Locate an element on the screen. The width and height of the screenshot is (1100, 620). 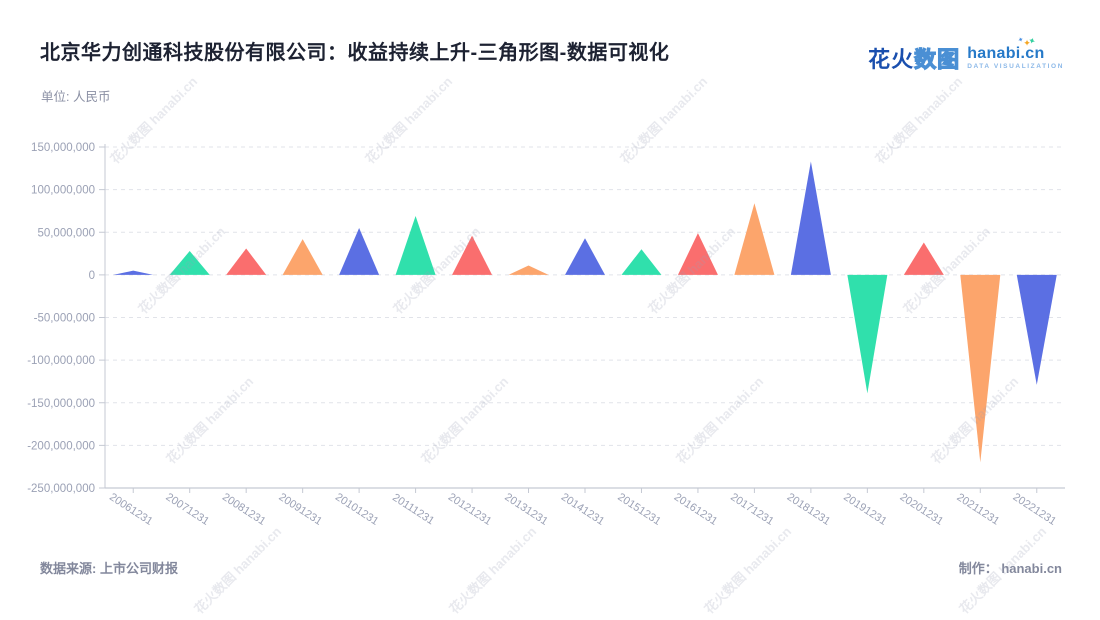
y-axis-label: -100,000,000 is located at coordinates (61, 361).